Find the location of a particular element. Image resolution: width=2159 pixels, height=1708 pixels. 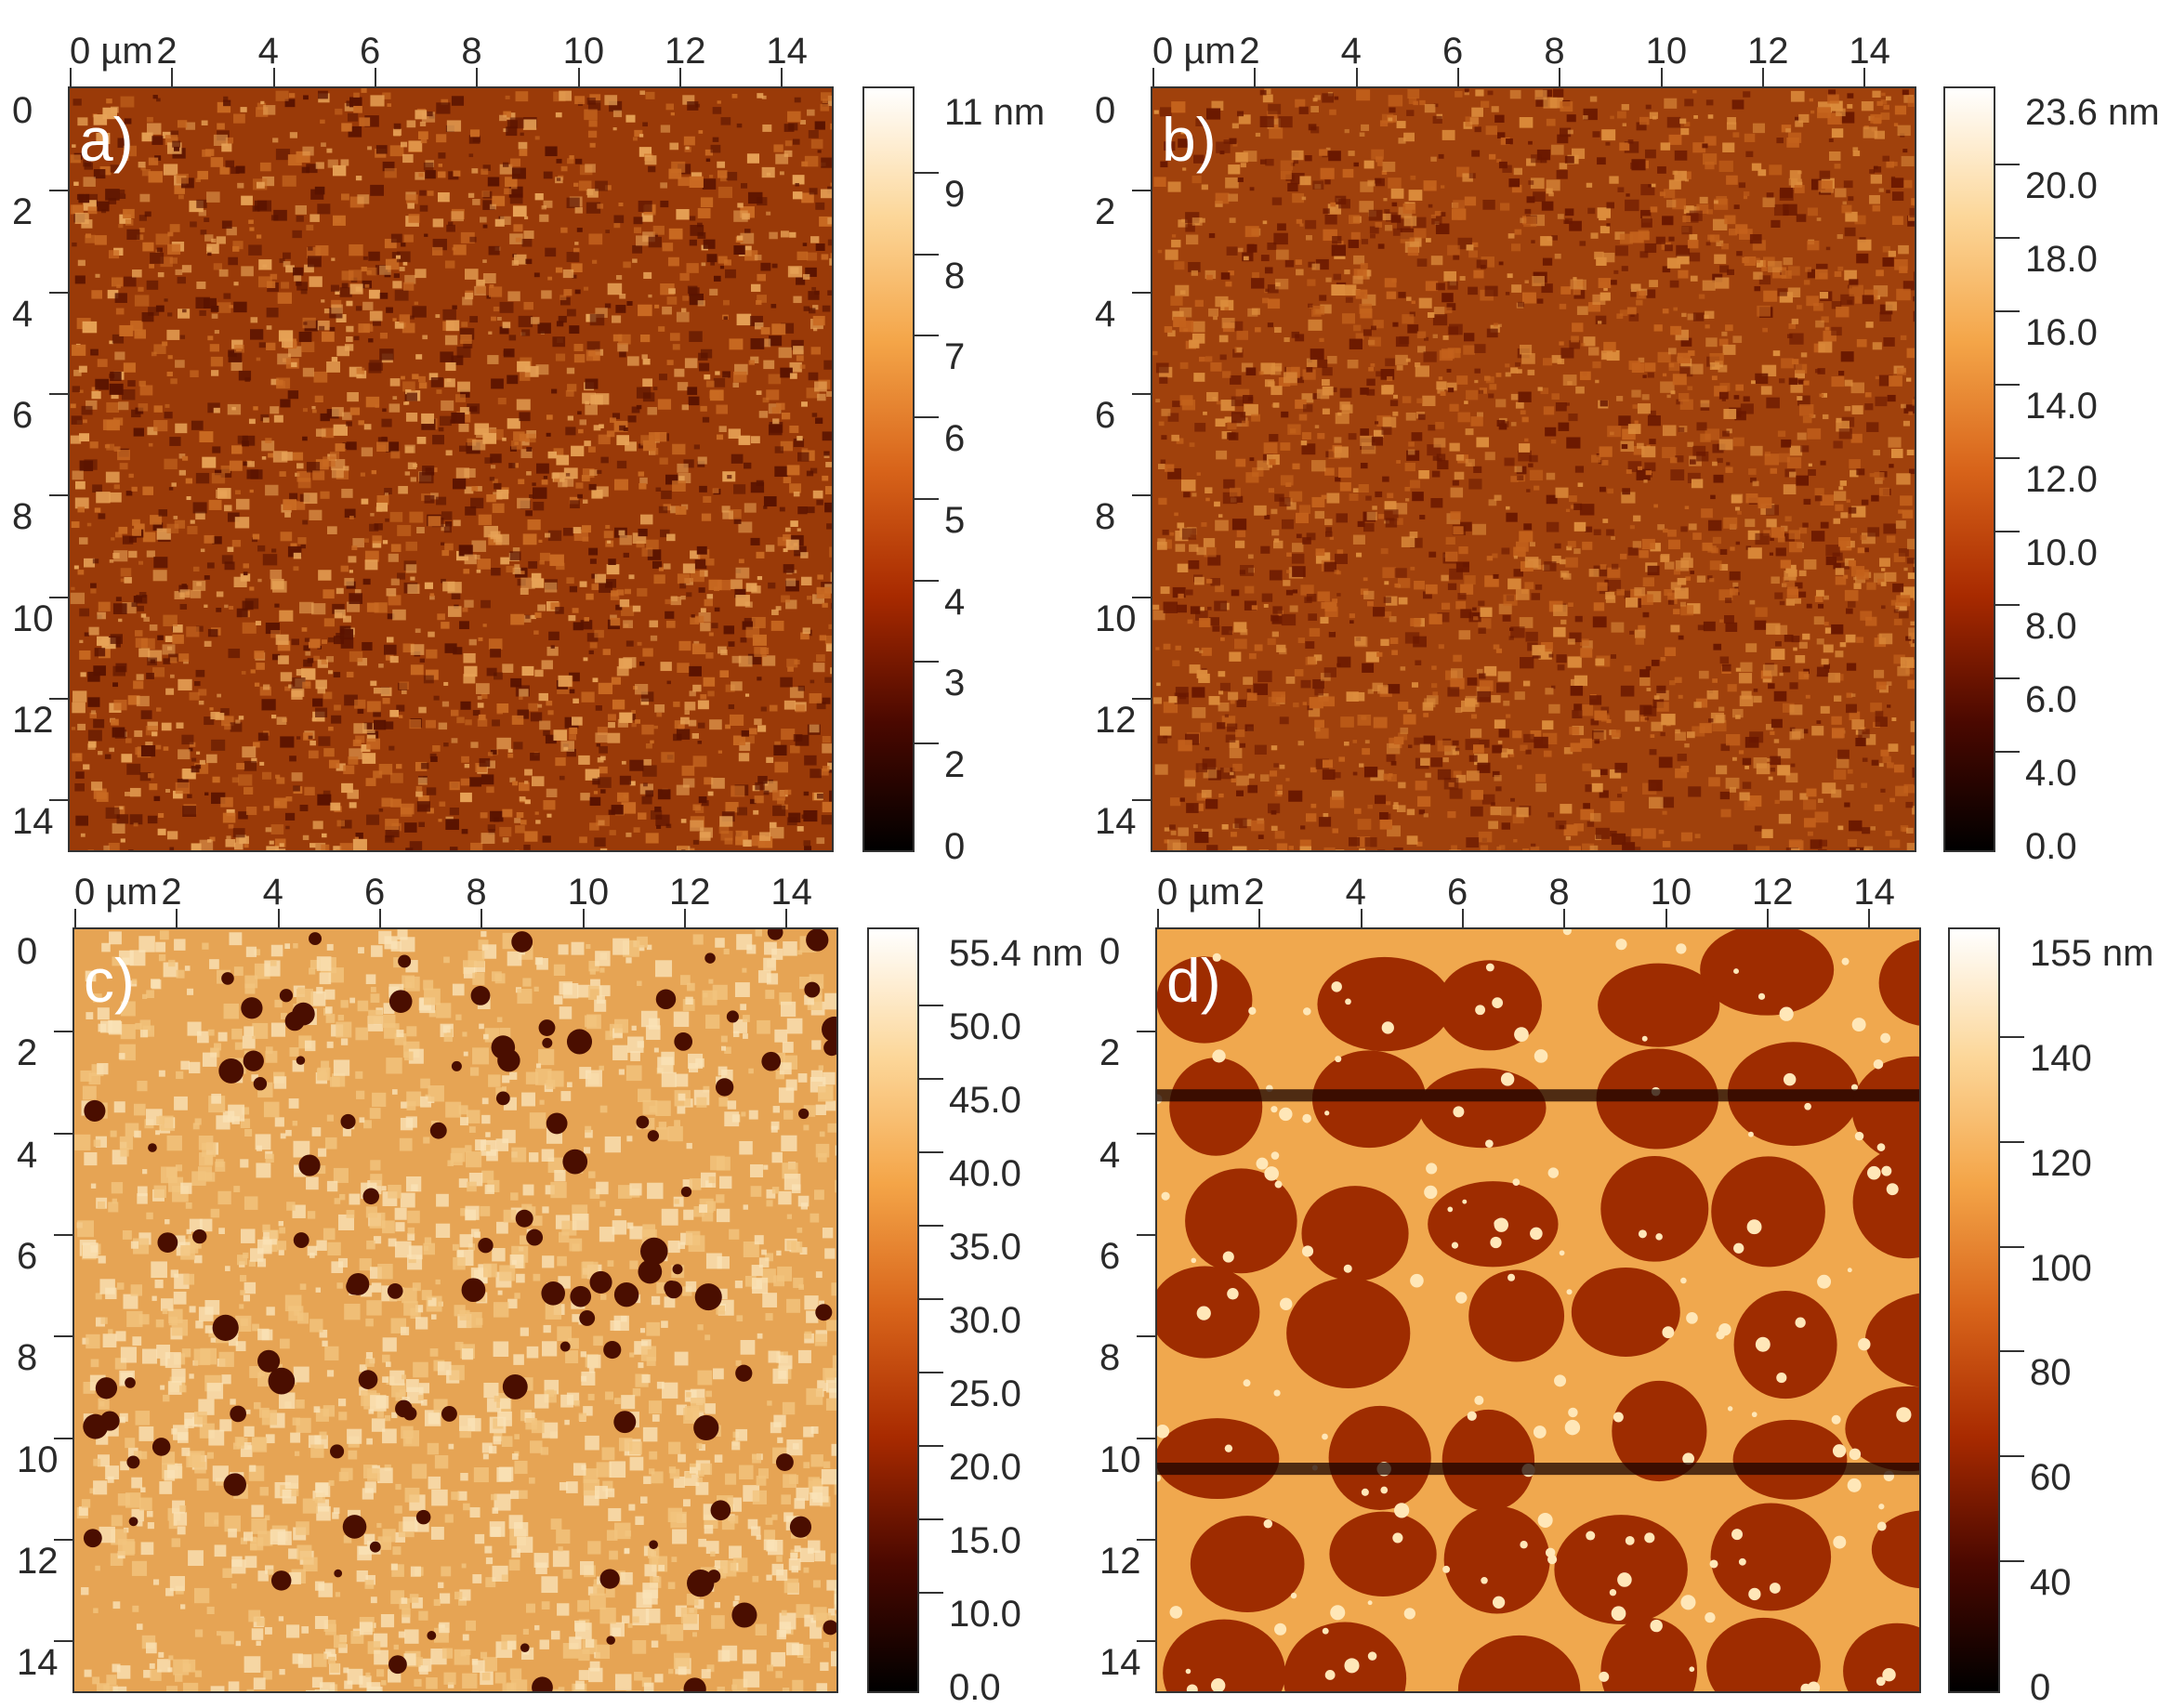

x-tick-label: 6 is located at coordinates (374, 892).